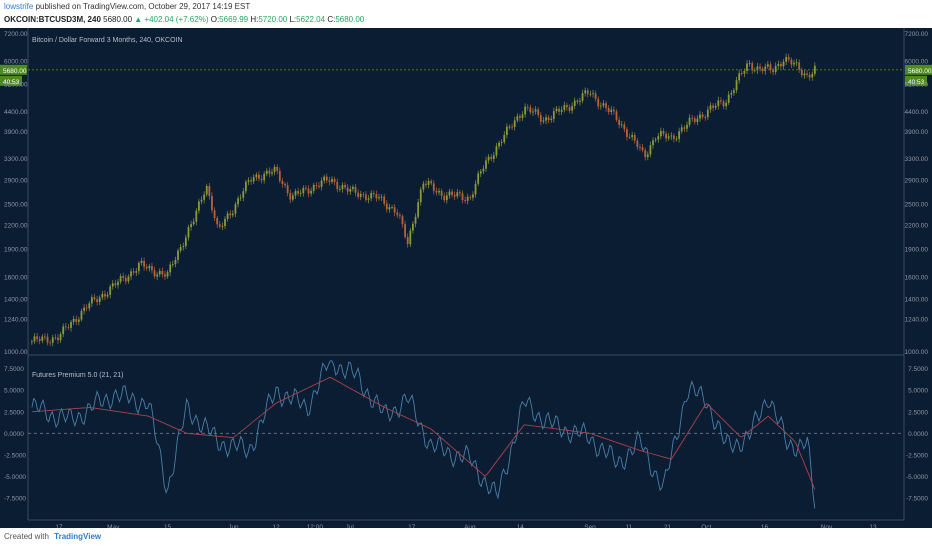 The height and width of the screenshot is (550, 932). I want to click on time-axis-tick: 14, so click(521, 526).